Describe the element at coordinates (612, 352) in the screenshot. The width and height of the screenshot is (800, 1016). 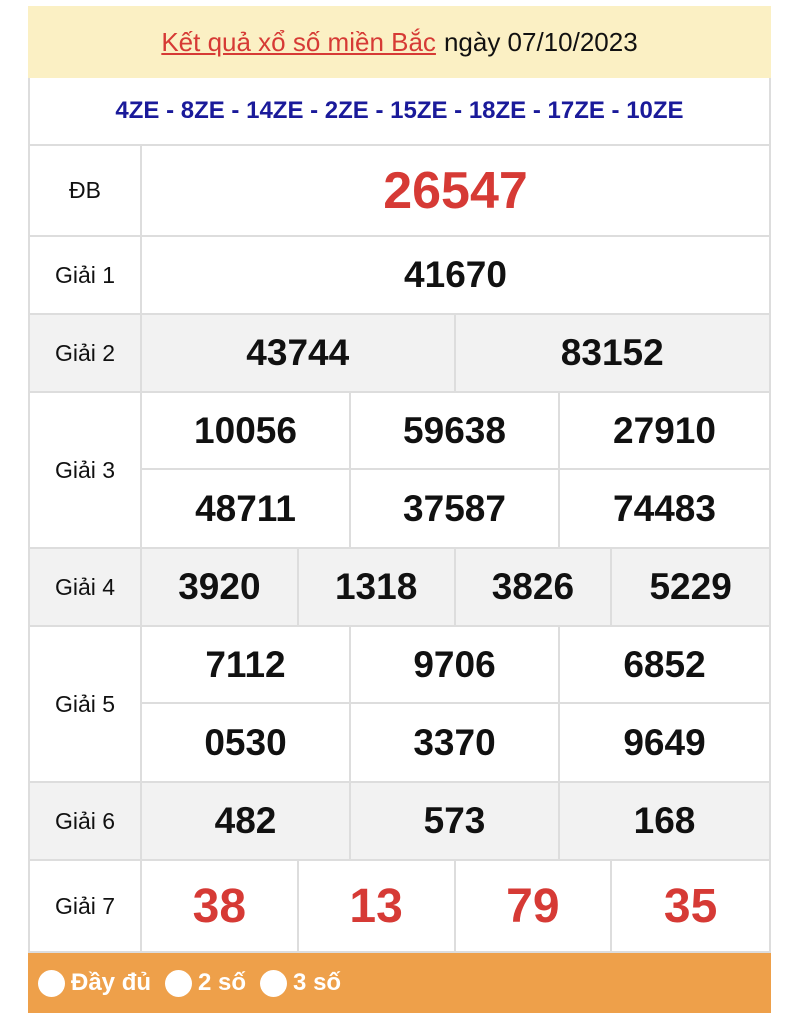
I see `prize-number: 83152` at that location.